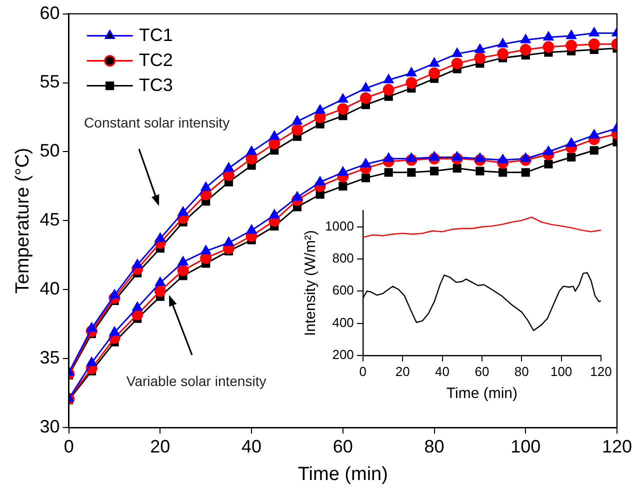 Image resolution: width=635 pixels, height=492 pixels. Describe the element at coordinates (343, 290) in the screenshot. I see `y-tick-label: 600` at that location.